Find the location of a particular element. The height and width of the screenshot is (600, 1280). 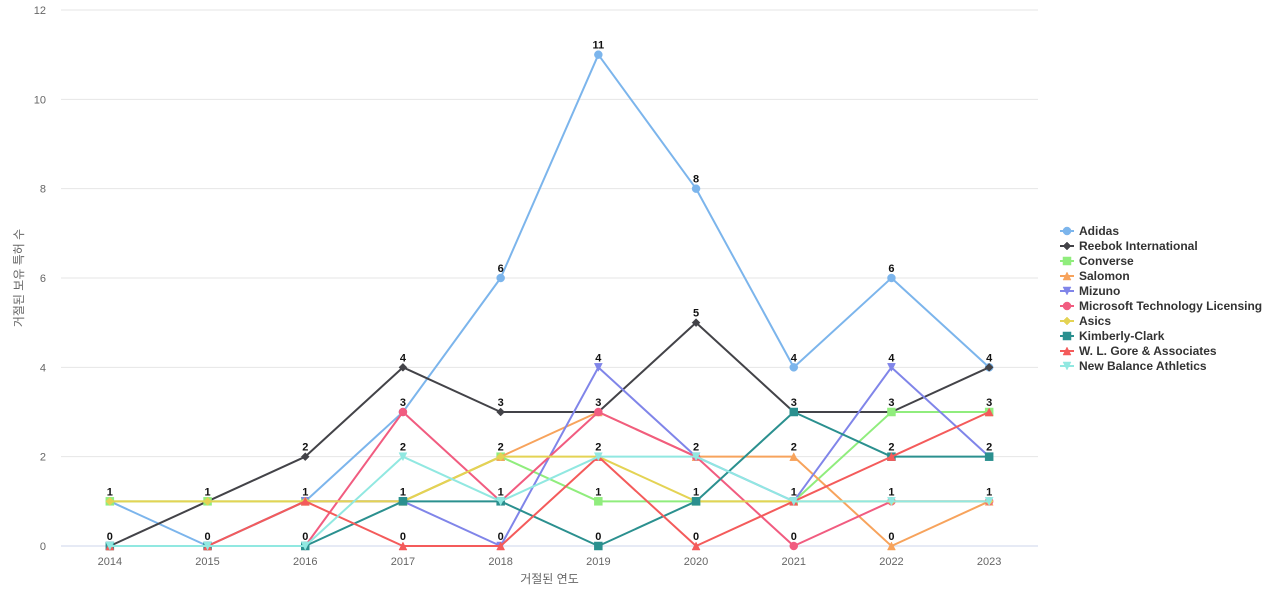

legend-label: W. L. Gore & Associates is located at coordinates (1148, 351).